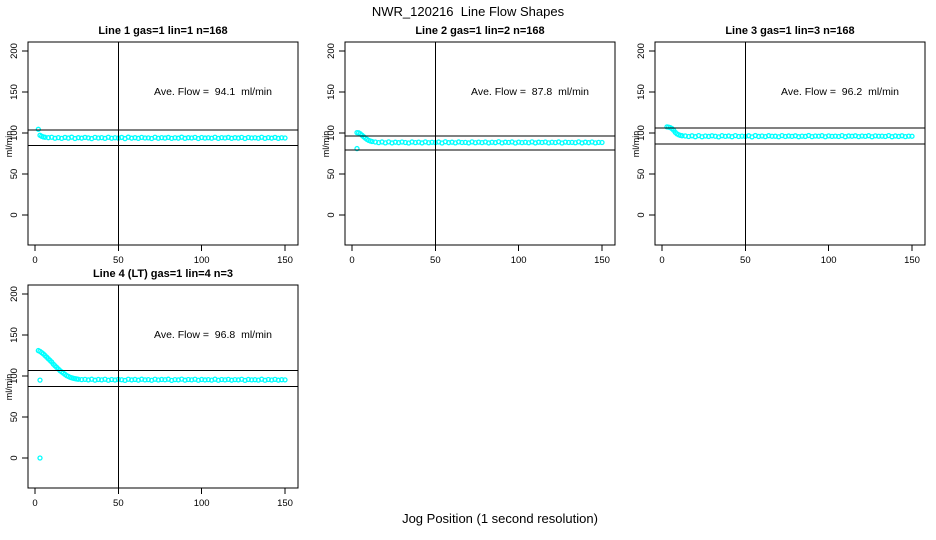  Describe the element at coordinates (163, 31) in the screenshot. I see `panel-title: Line 1 gas=1 lin=1 n=168` at that location.